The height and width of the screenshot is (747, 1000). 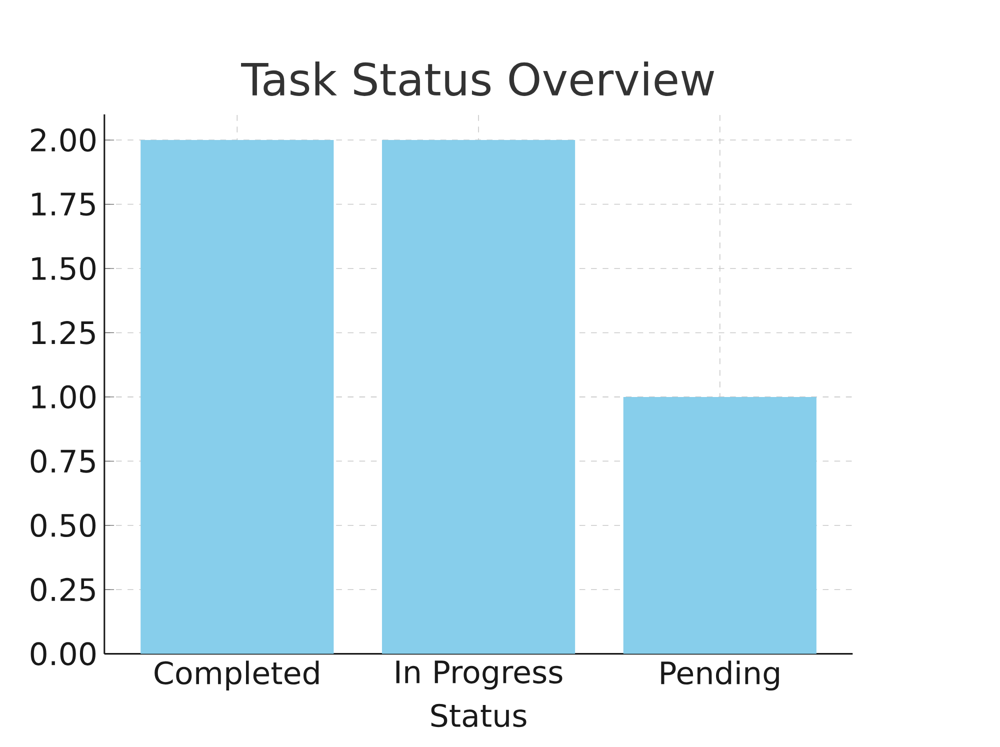 I want to click on x-axis-title: Status, so click(x=478, y=716).